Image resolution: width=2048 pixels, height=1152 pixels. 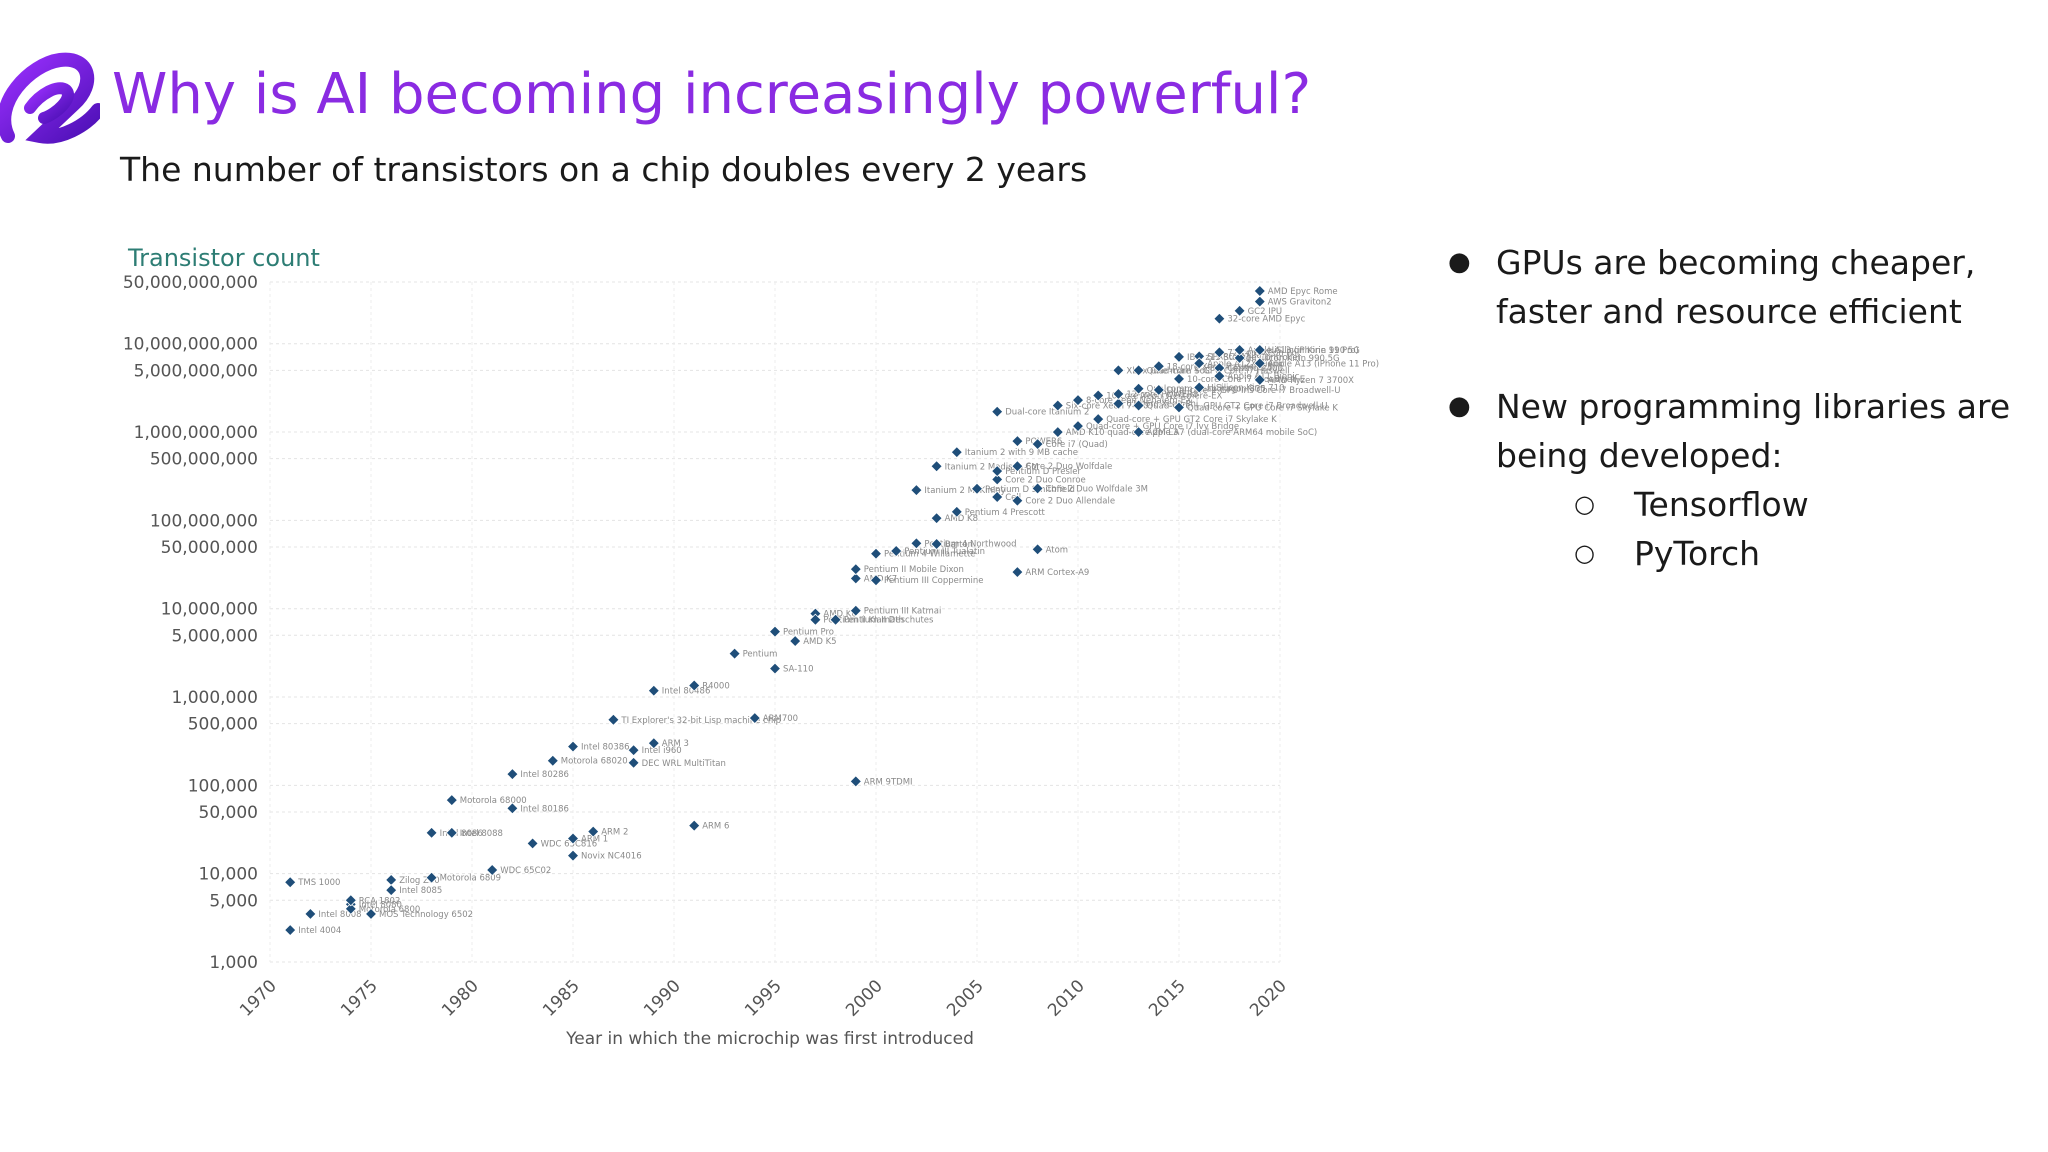 What do you see at coordinates (493, 801) in the screenshot?
I see `data-point-label: Motorola 68000` at bounding box center [493, 801].